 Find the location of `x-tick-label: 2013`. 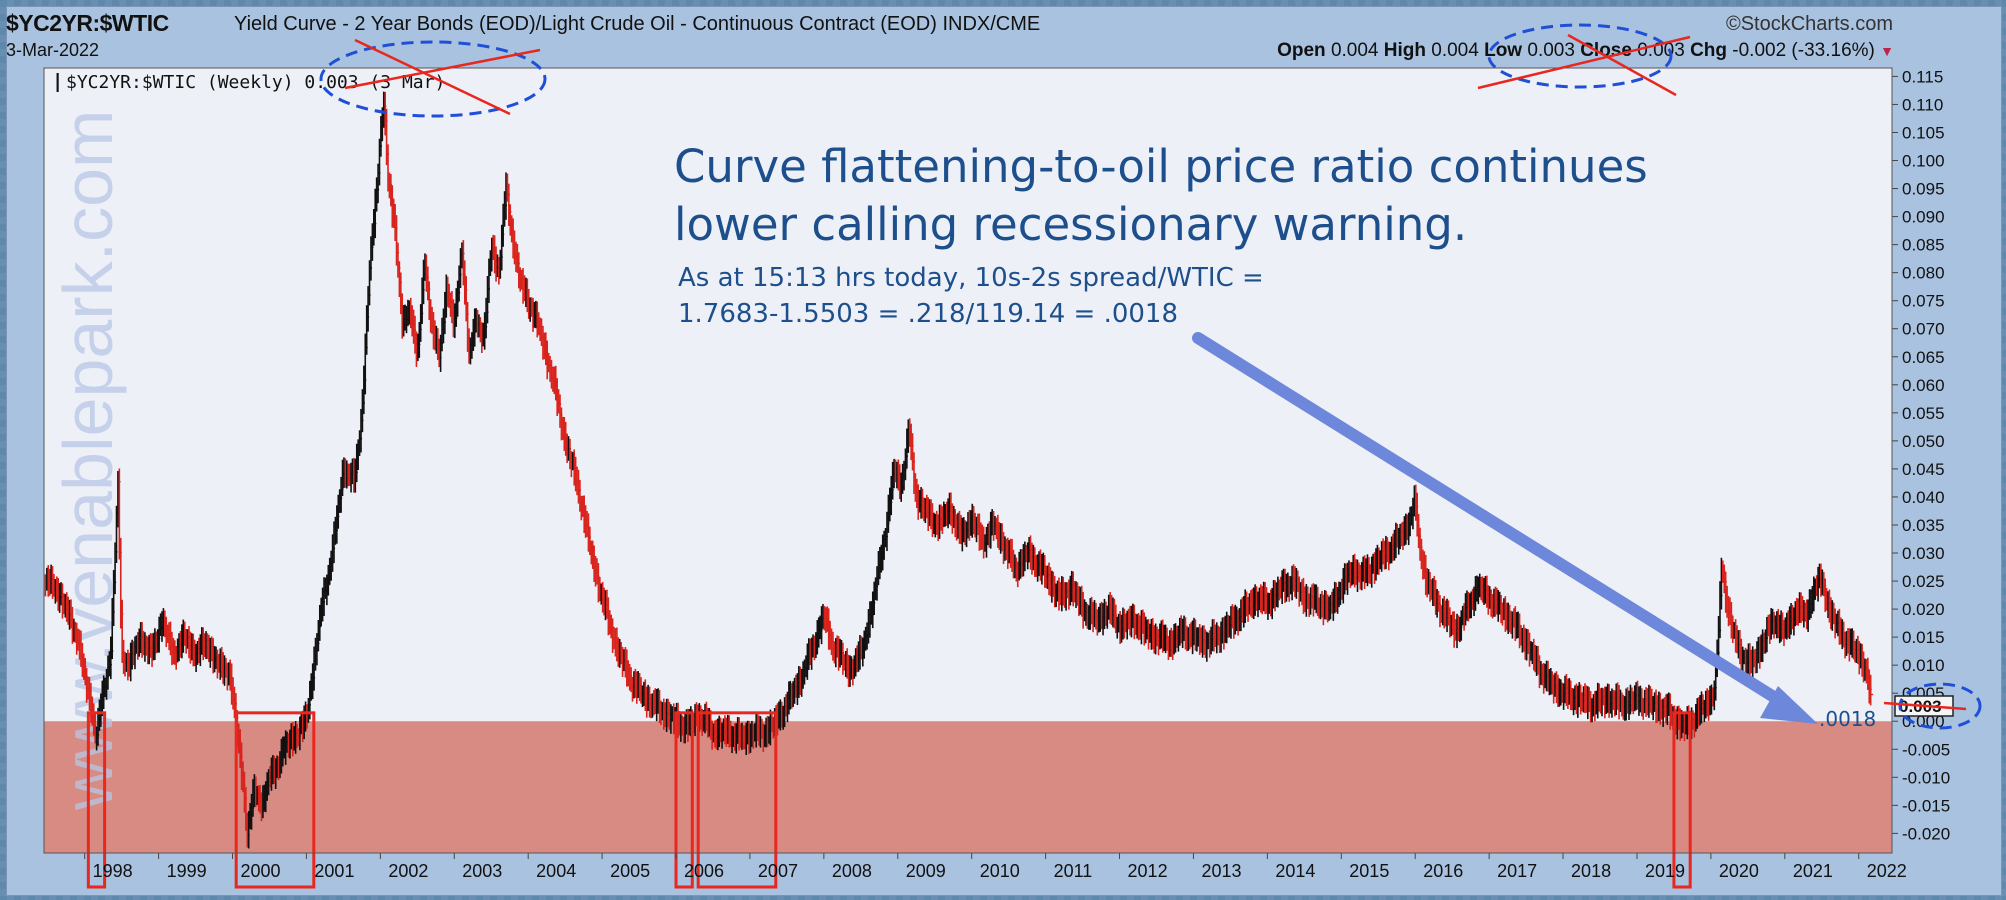

x-tick-label: 2013 is located at coordinates (1221, 871).